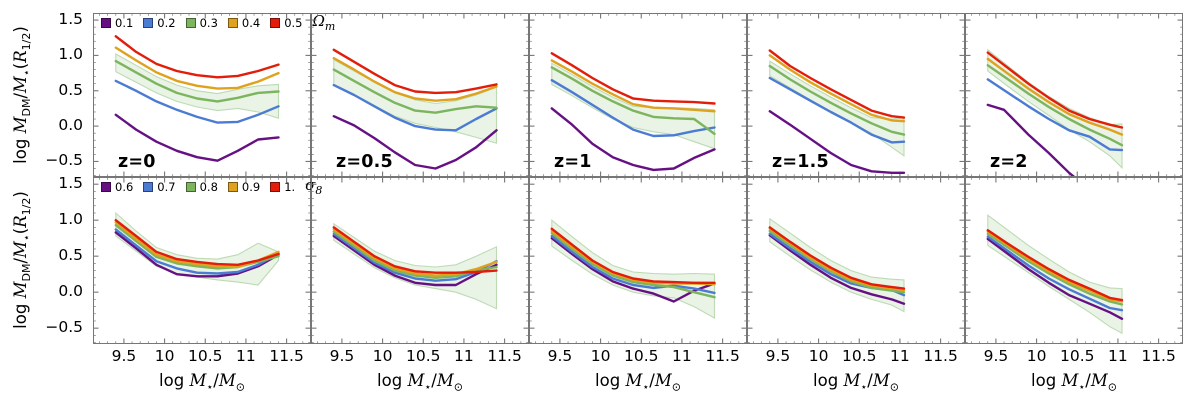 Image resolution: width=1200 pixels, height=408 pixels. I want to click on legend-swatch-green, so click(190, 186).